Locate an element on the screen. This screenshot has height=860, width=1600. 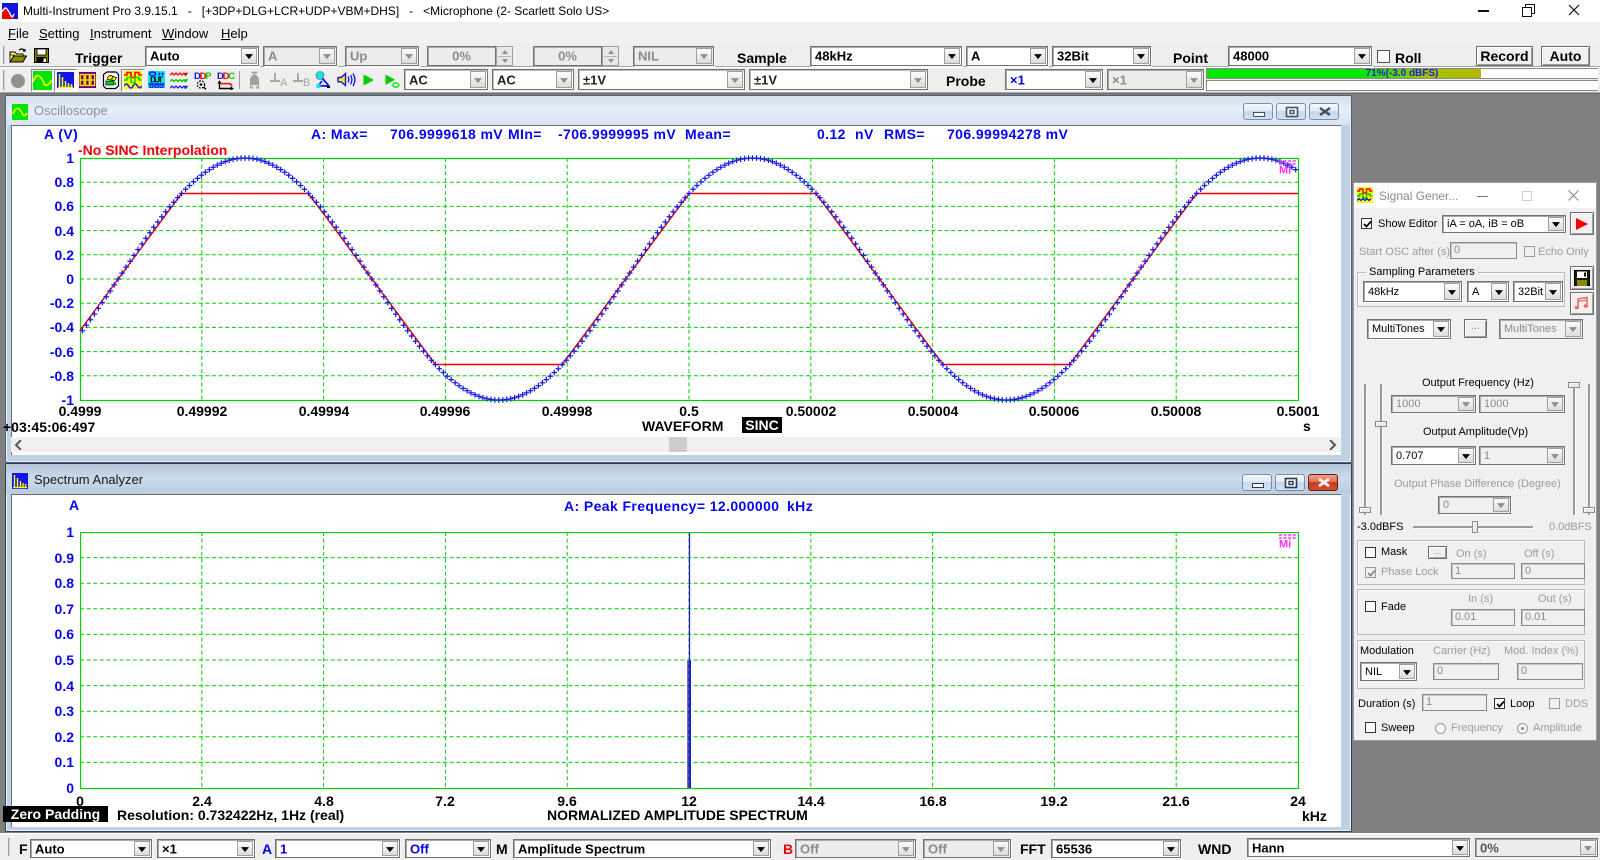
svg-text: A is located at coordinates (284, 82).